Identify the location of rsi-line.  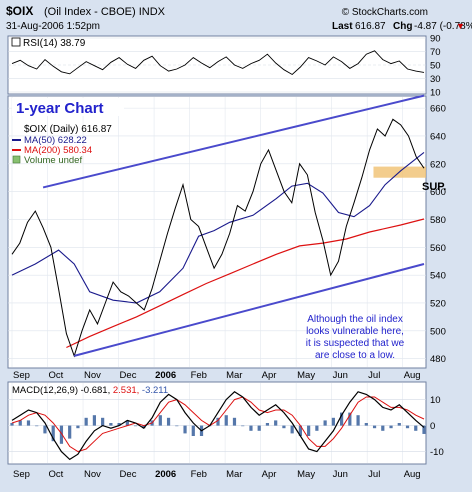
(218, 63).